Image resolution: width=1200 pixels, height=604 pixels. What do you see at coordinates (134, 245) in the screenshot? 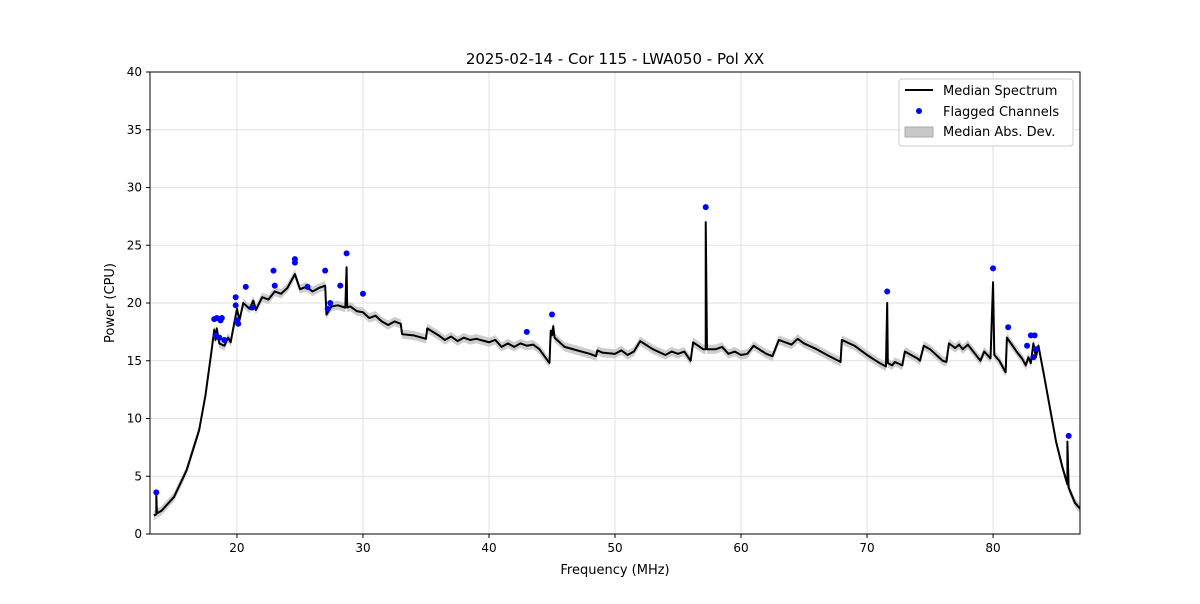
I see `y-tick-label: 25` at bounding box center [134, 245].